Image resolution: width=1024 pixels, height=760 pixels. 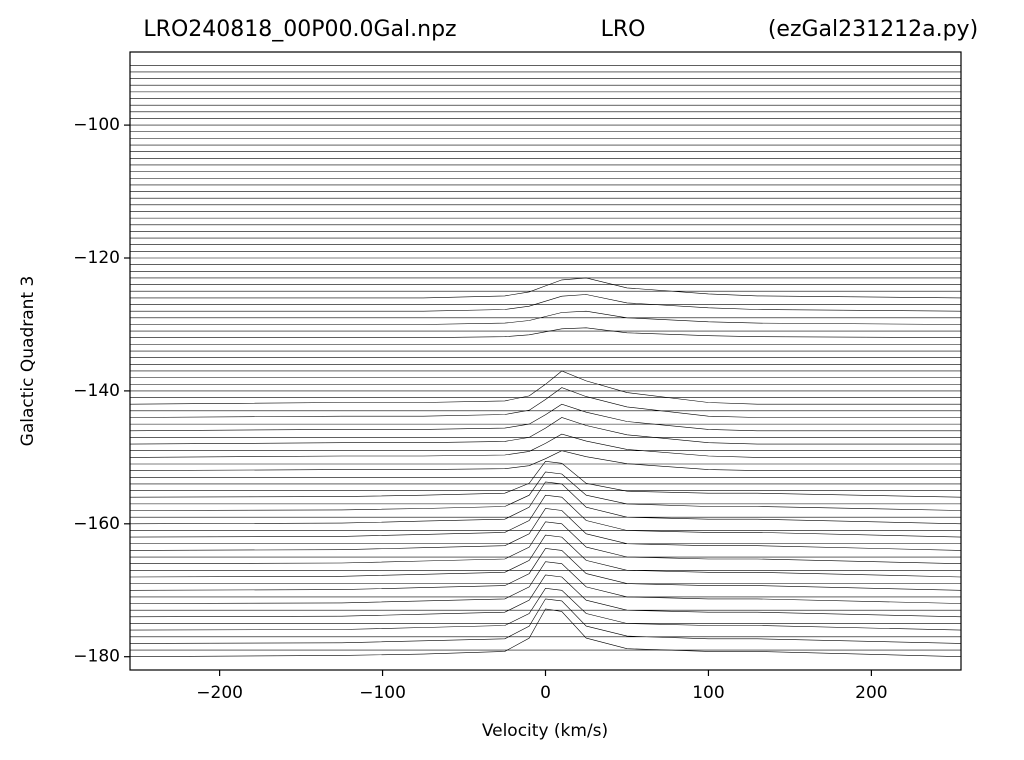 What do you see at coordinates (96, 258) in the screenshot?
I see `y-tick-label: −120` at bounding box center [96, 258].